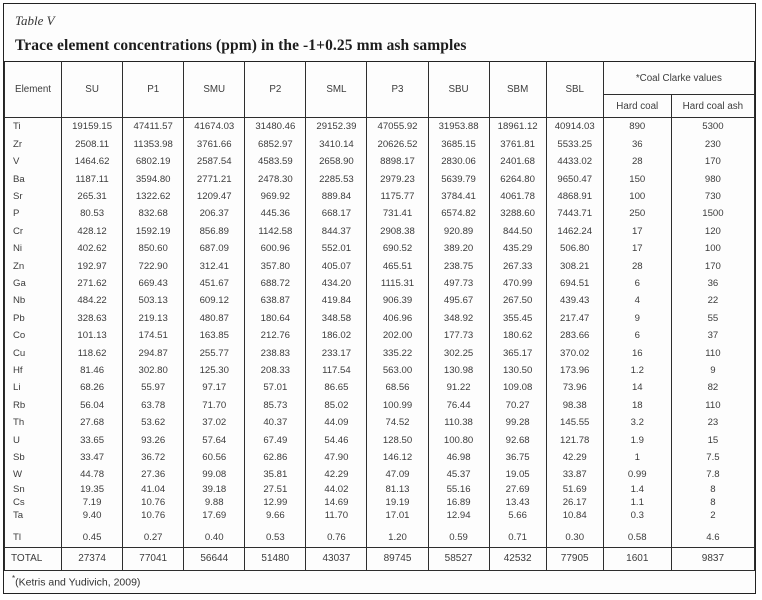 This screenshot has height=600, width=762. Describe the element at coordinates (275, 370) in the screenshot. I see `value-cell: 208.33` at that location.